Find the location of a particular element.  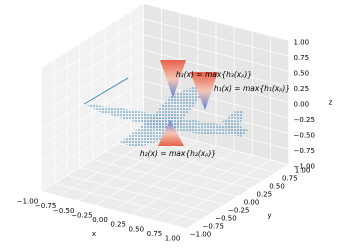

x-tick-label: 0.00 is located at coordinates (100, 220).